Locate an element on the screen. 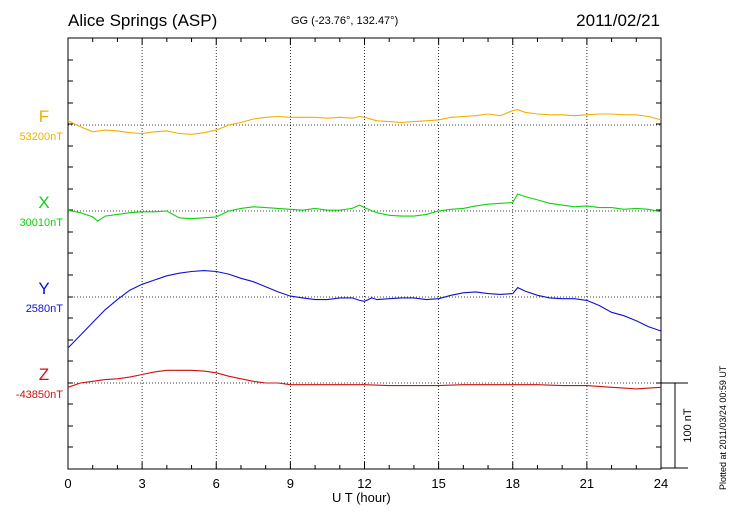  plot-date: 2011/02/21 is located at coordinates (618, 20).